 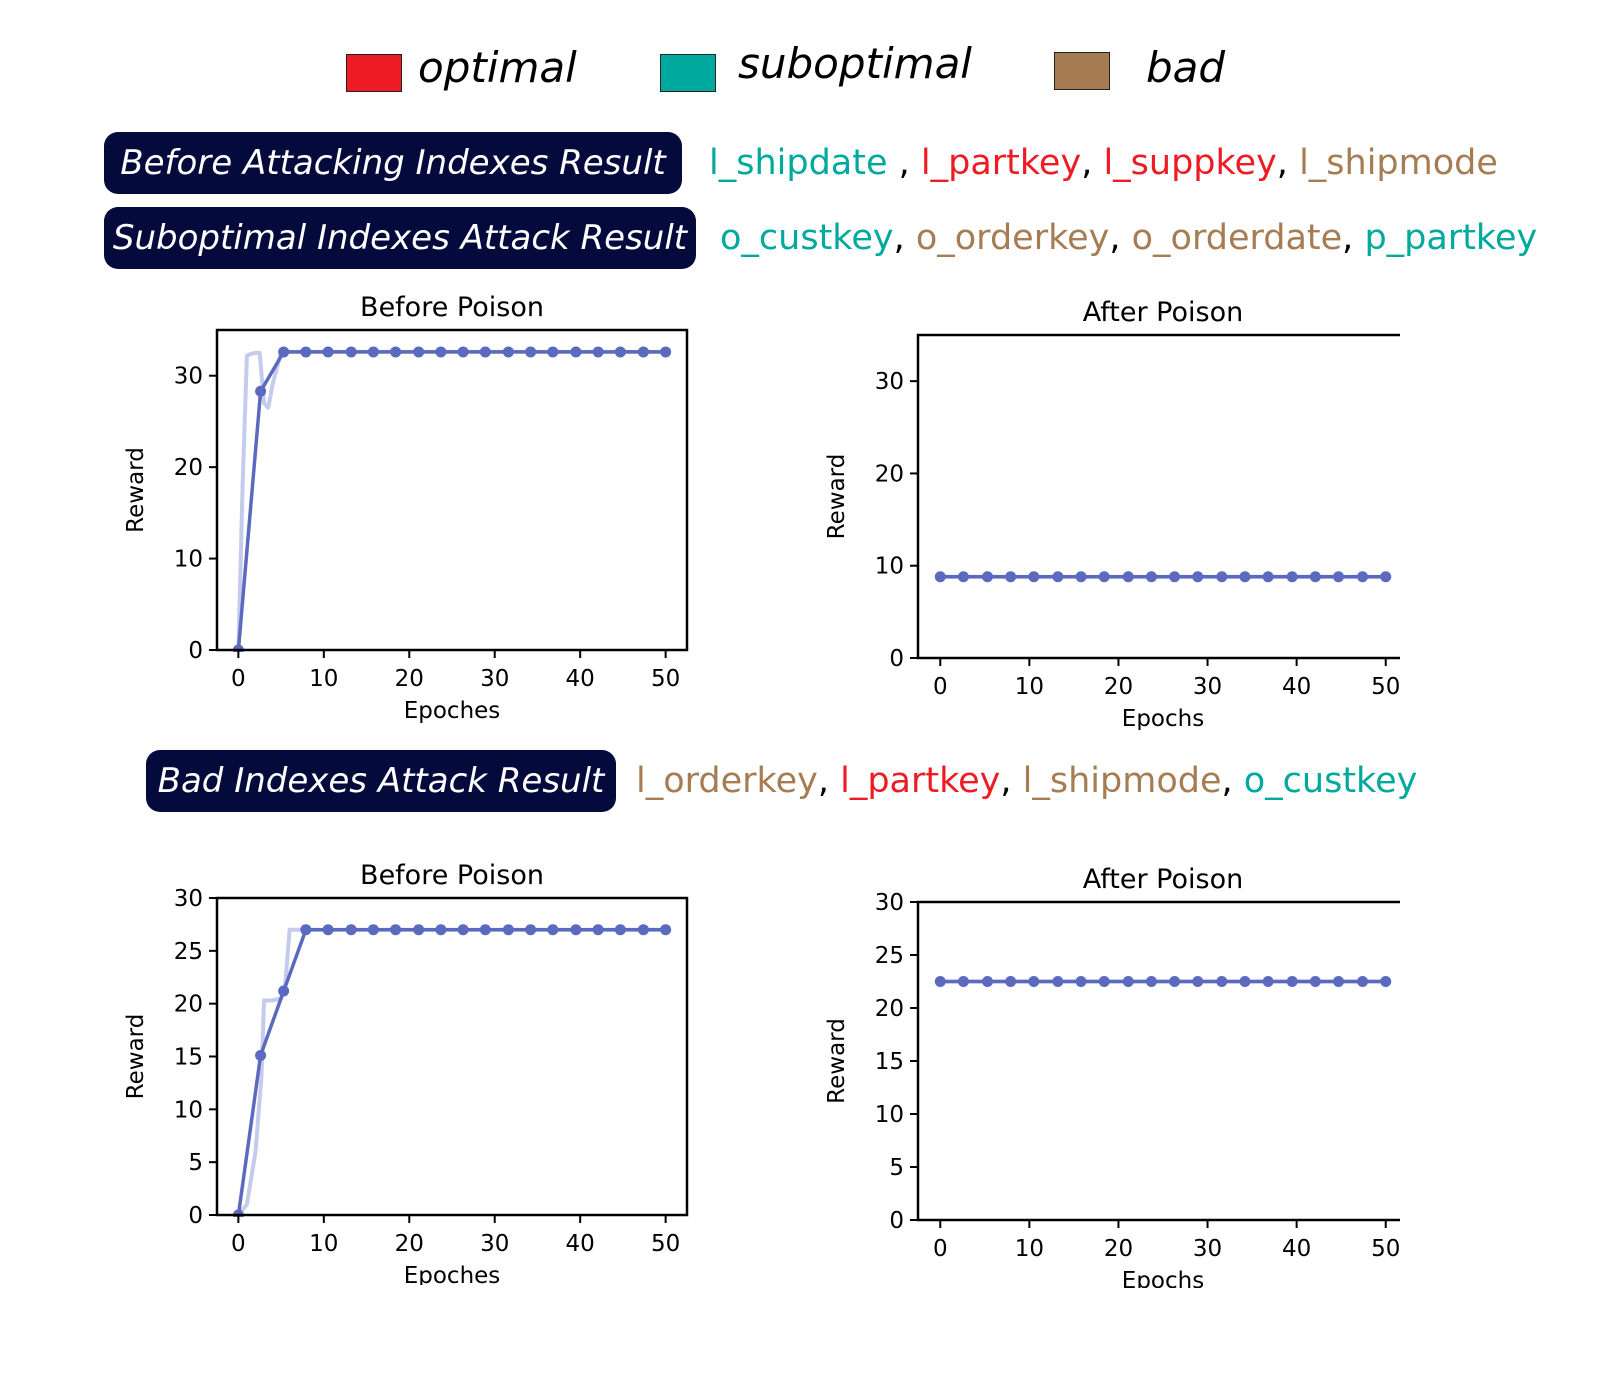 I want to click on x-tick-label: 40, so click(x=1296, y=1249).